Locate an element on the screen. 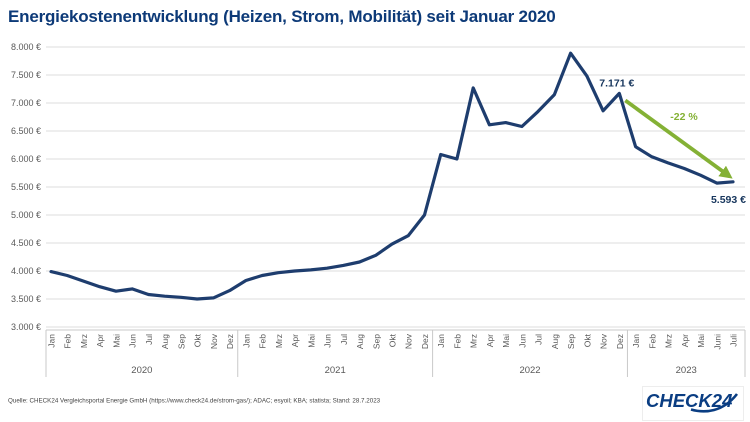 The width and height of the screenshot is (750, 422). percent-change-label: -22 % is located at coordinates (684, 117).